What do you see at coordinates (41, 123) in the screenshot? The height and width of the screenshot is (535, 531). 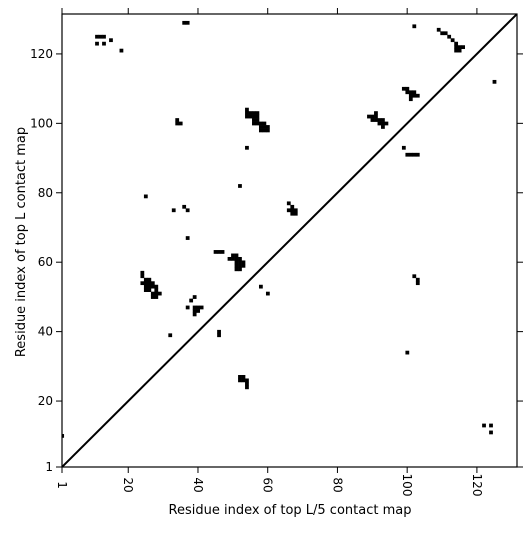 I see `y-tick-label: 100` at bounding box center [41, 123].